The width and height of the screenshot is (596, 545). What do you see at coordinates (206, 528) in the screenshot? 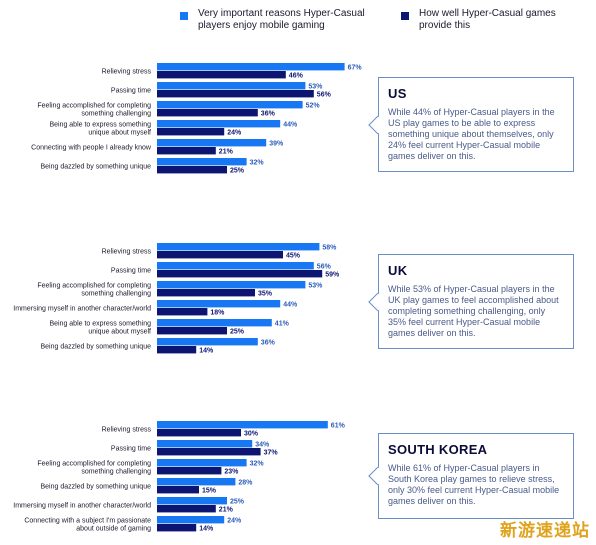
I see `value-label: 14%` at bounding box center [206, 528].